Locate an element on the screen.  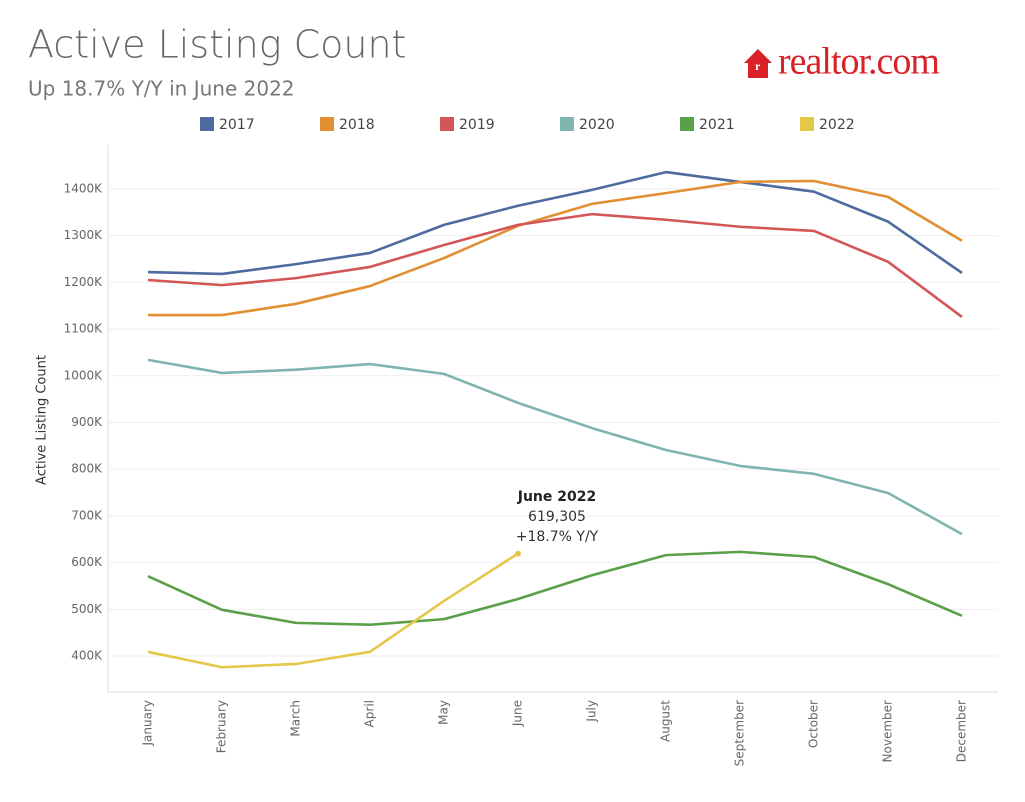
x-tick-label: September is located at coordinates (740, 733).